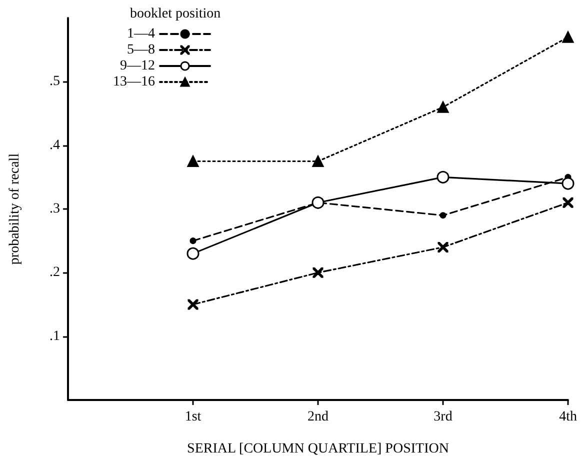  Describe the element at coordinates (568, 417) in the screenshot. I see `x-tick-label: 4th` at that location.